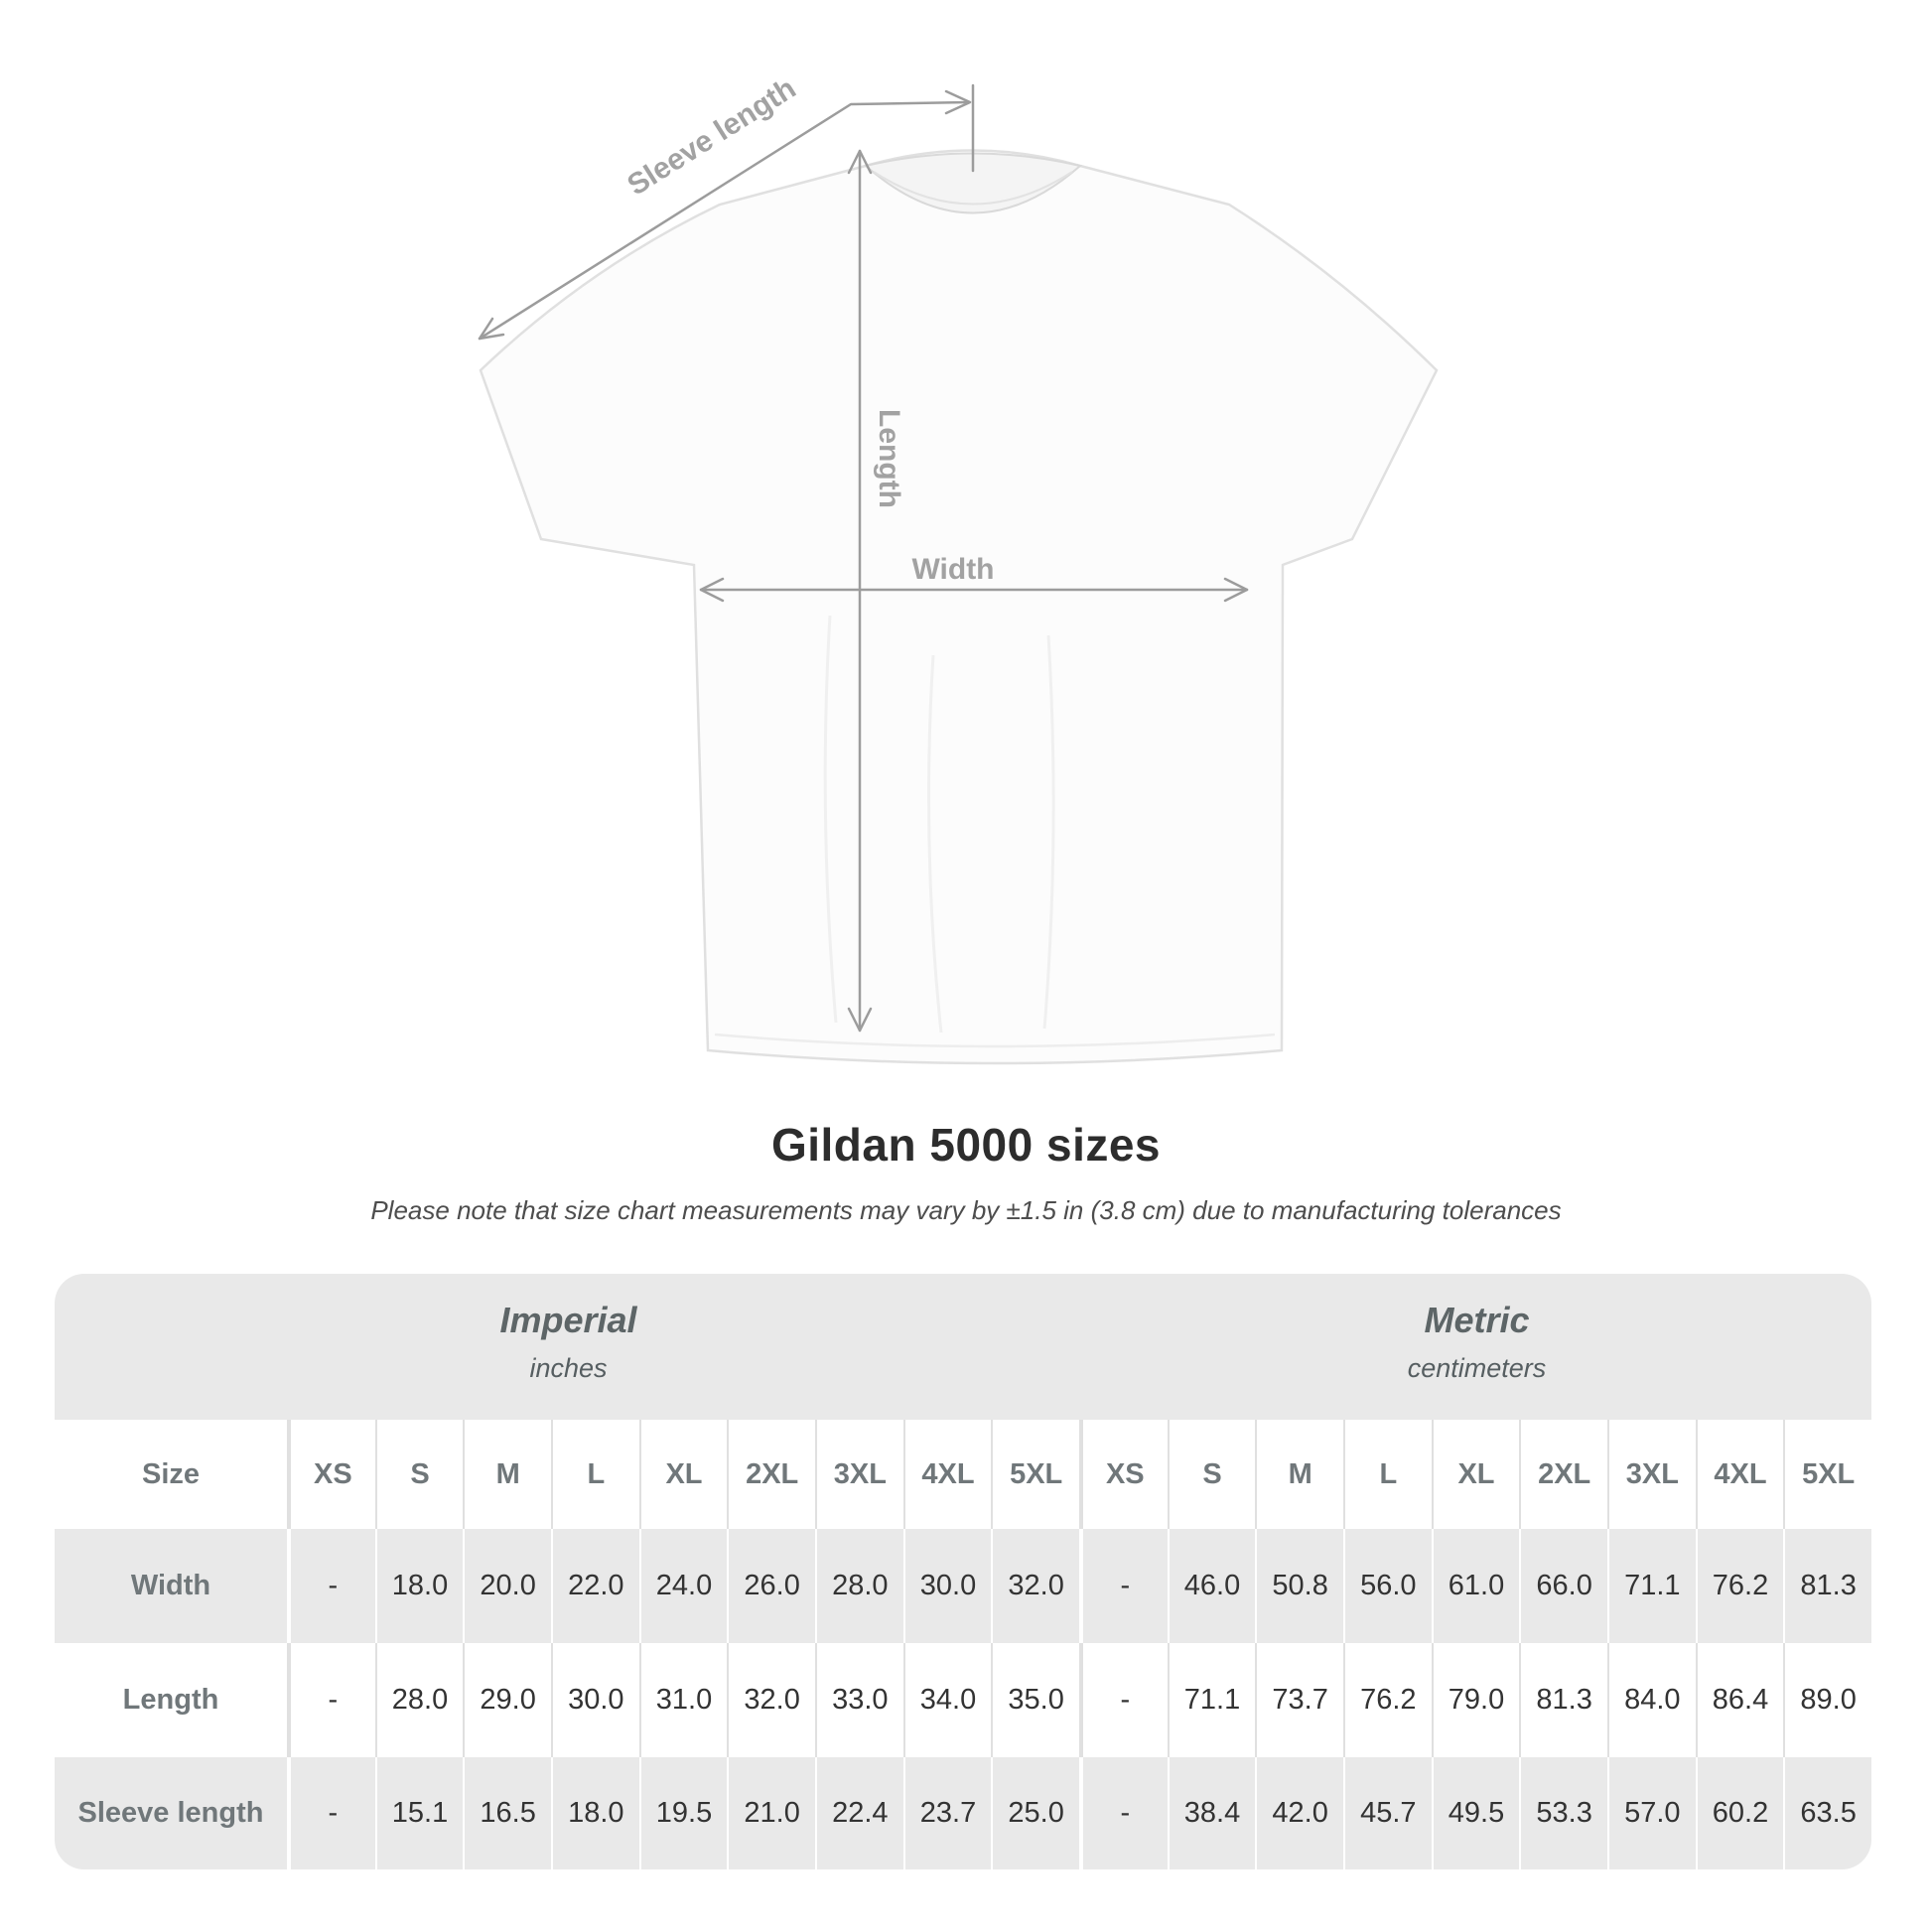 The image size is (1932, 1932). I want to click on sleeve-length-arrowhead-left, so click(492, 329).